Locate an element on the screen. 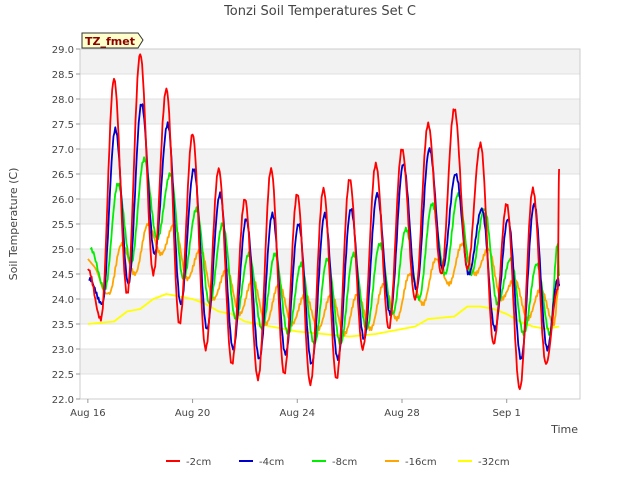 The image size is (640, 480). legend-label: -16cm is located at coordinates (421, 462).